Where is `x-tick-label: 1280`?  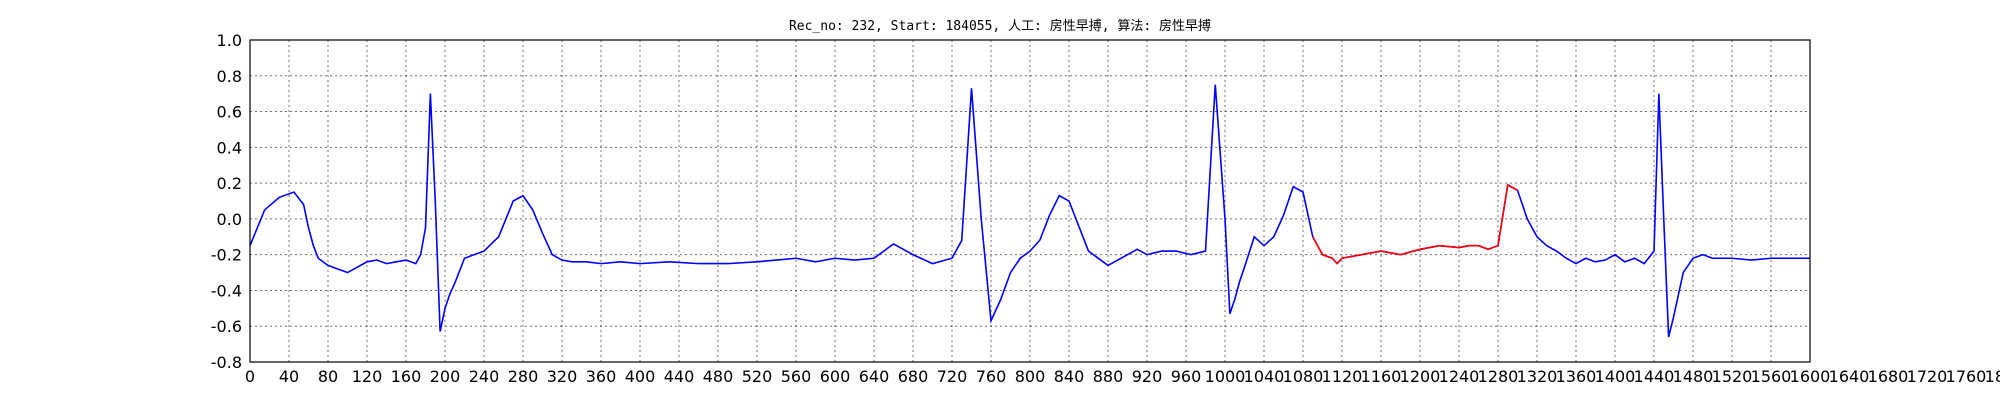 x-tick-label: 1280 is located at coordinates (1498, 376).